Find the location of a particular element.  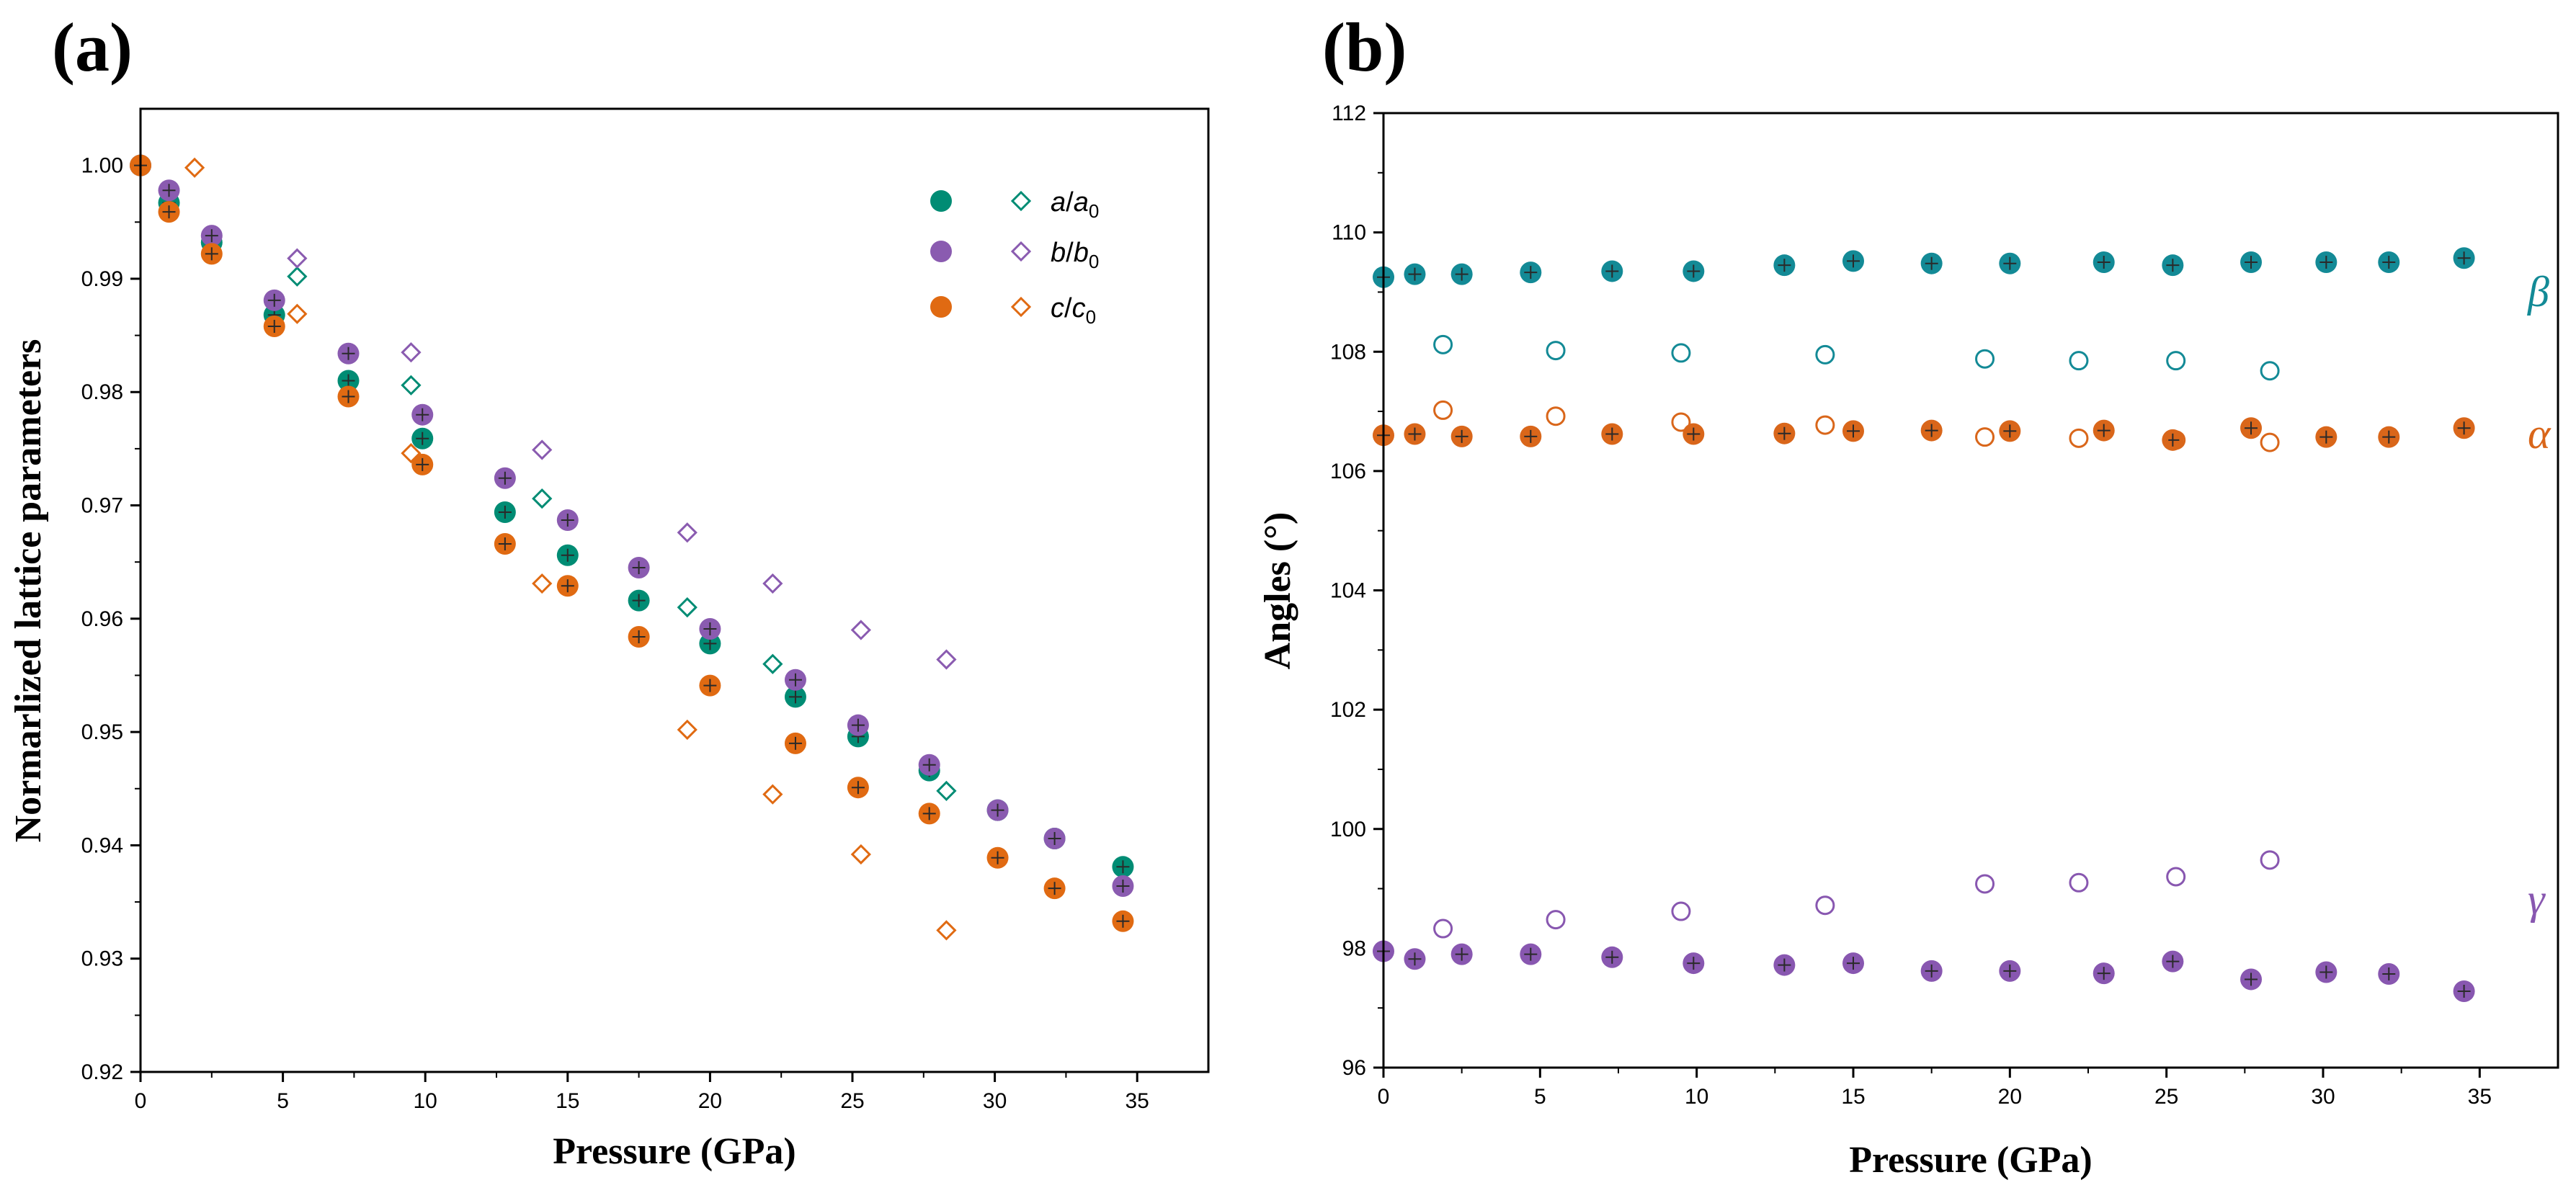

legend-label-b: b/b0 is located at coordinates (1075, 255).